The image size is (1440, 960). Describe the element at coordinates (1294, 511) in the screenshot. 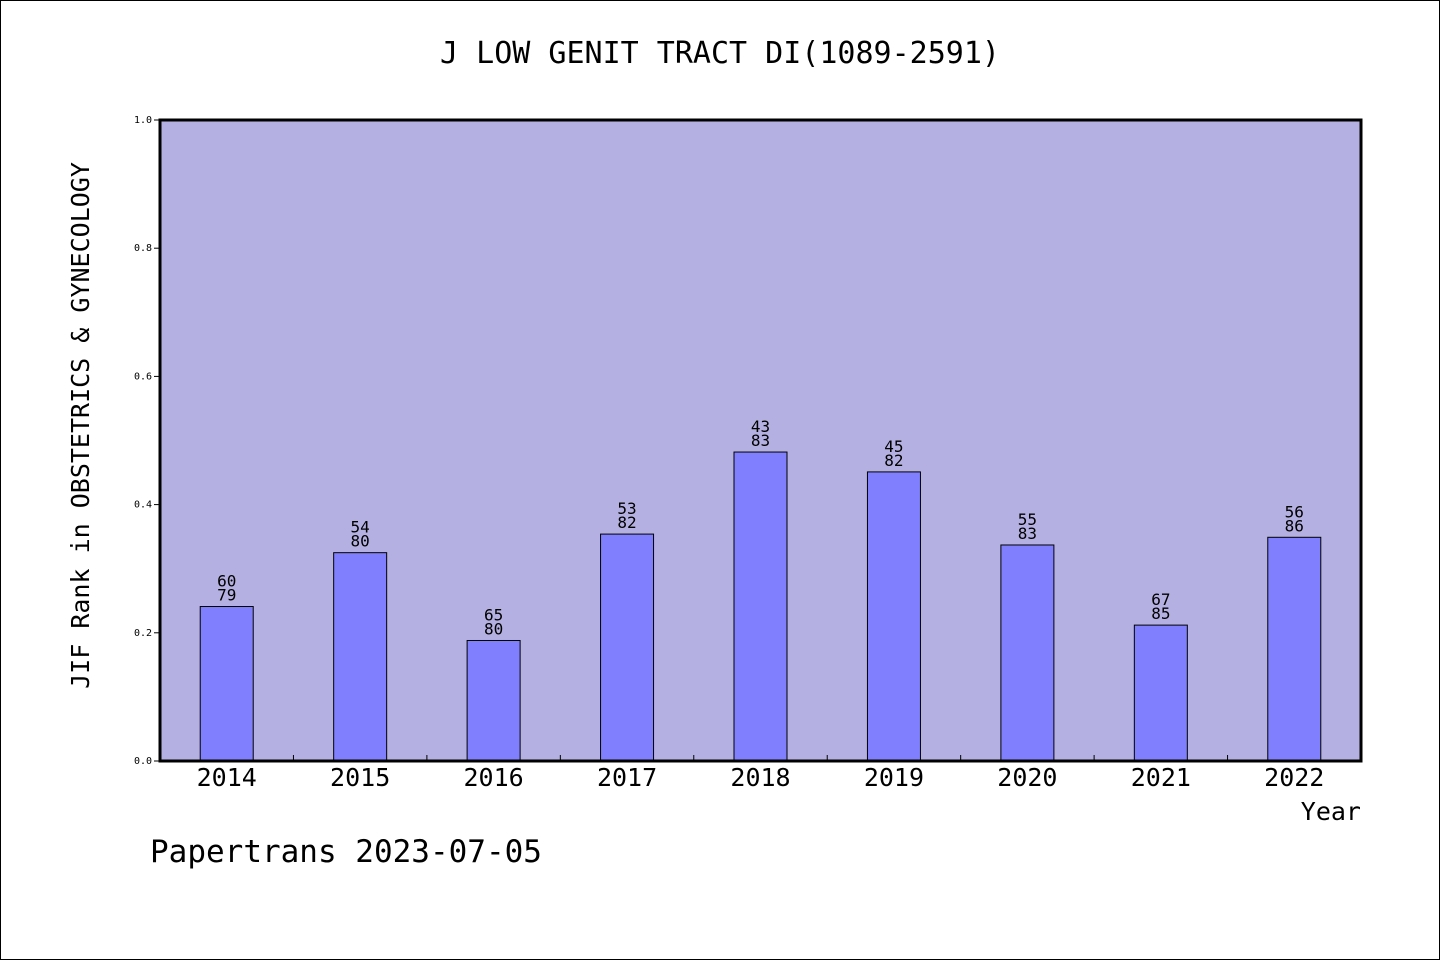

I see `bar-rank-label: 56` at that location.